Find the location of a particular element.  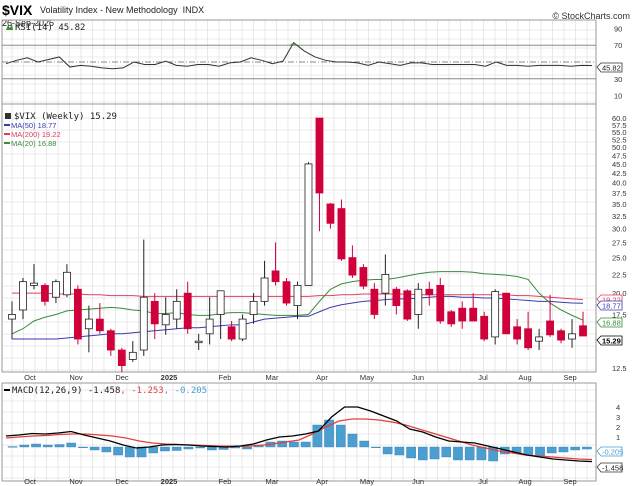

rsi-legend-label: RSI(14) 45.82 is located at coordinates (50, 28).